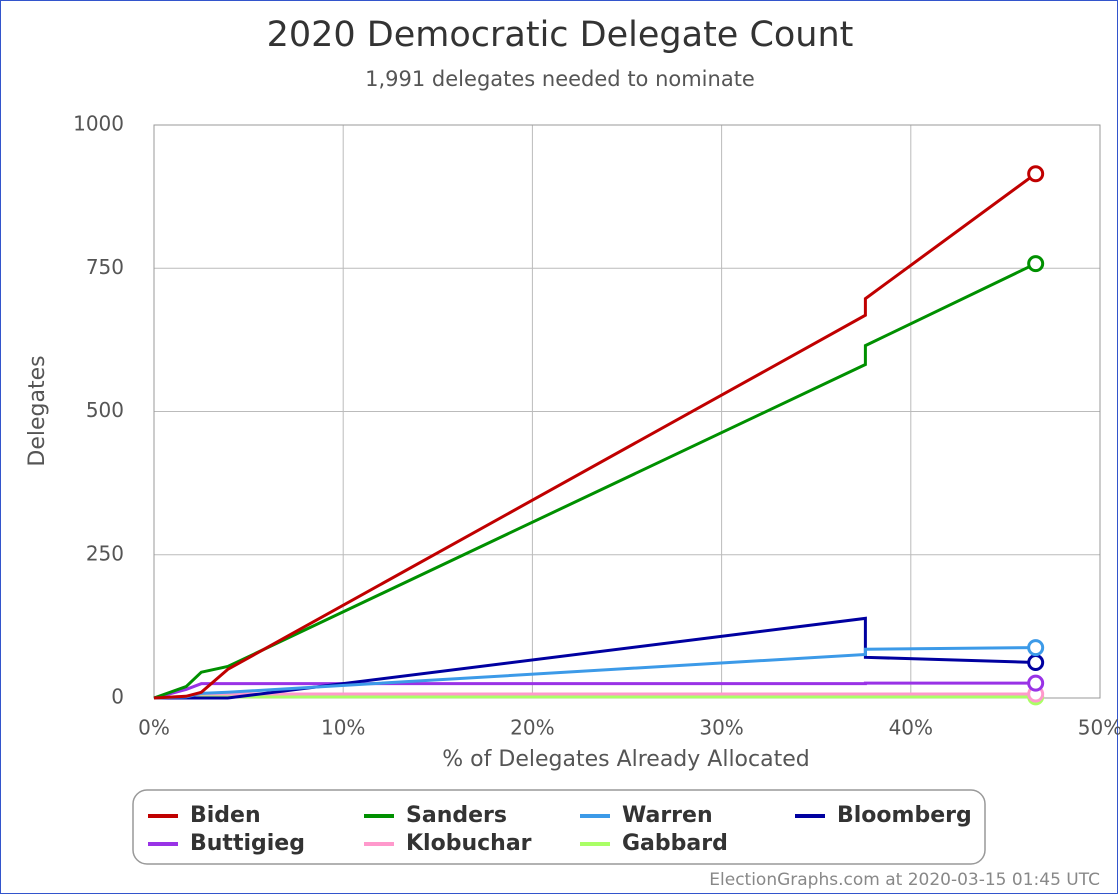 This screenshot has height=896, width=1120. I want to click on y-axis-label: Delegates, so click(37, 410).